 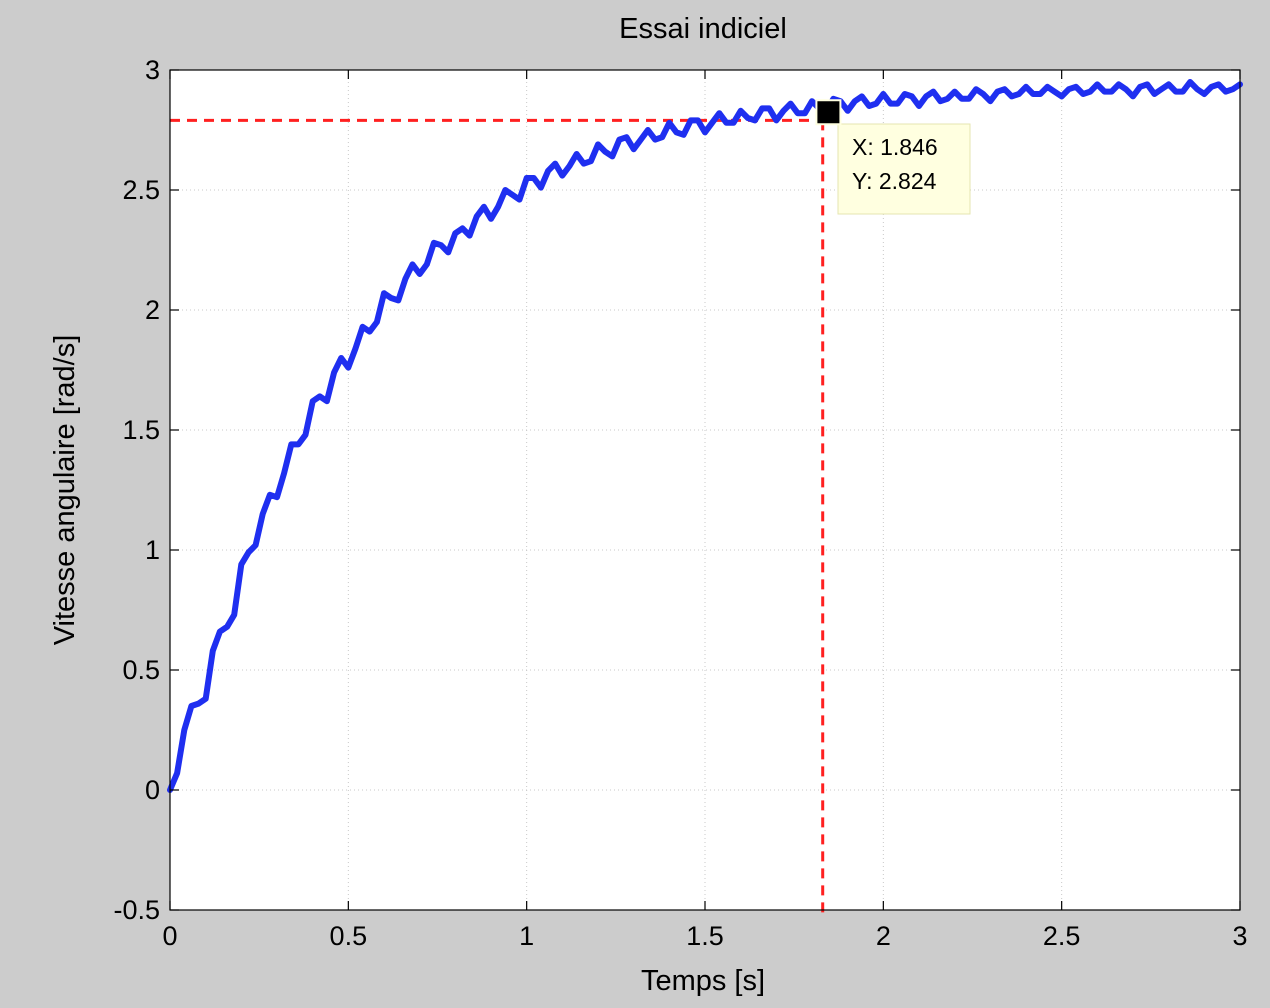 What do you see at coordinates (169, 936) in the screenshot?
I see `x-tick-label: 0` at bounding box center [169, 936].